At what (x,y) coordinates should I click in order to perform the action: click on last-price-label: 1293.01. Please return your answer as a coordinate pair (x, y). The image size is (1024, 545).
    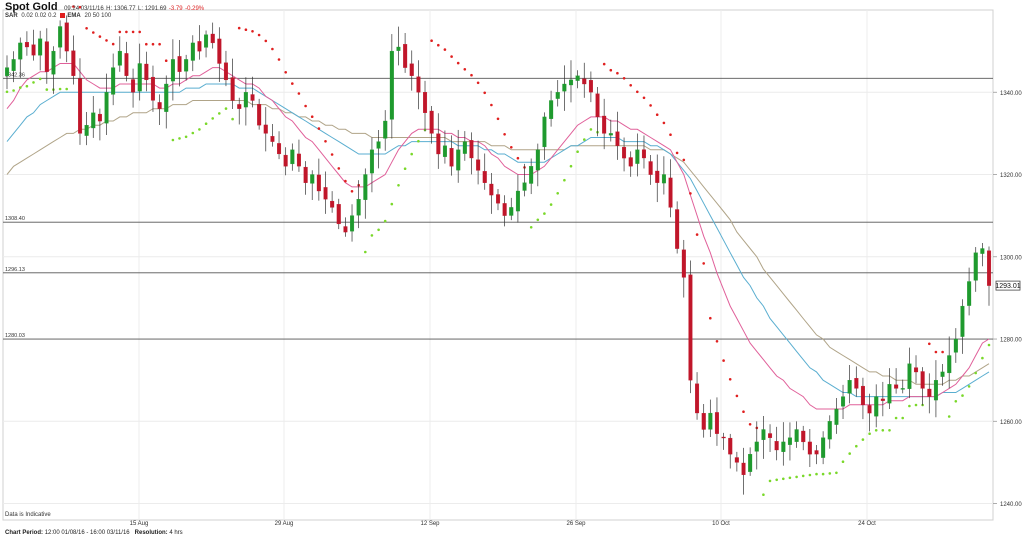
    Looking at the image, I should click on (1008, 285).